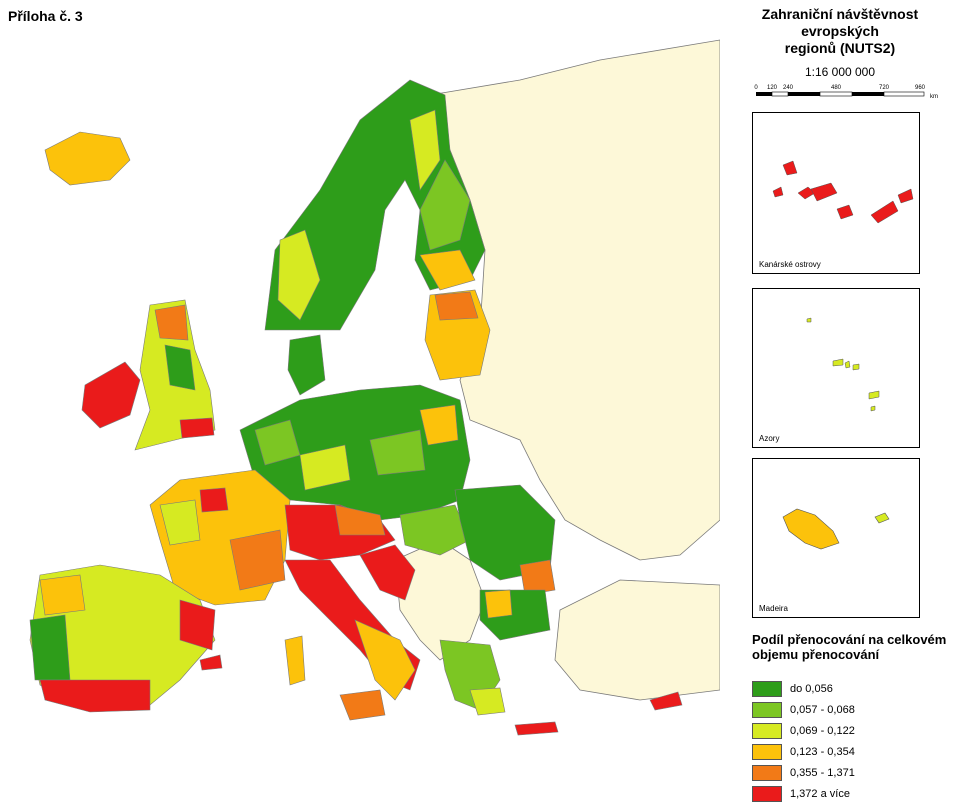 Image resolution: width=960 pixels, height=804 pixels. Describe the element at coordinates (773, 608) in the screenshot. I see `inset-label-madeira: Madeira` at that location.